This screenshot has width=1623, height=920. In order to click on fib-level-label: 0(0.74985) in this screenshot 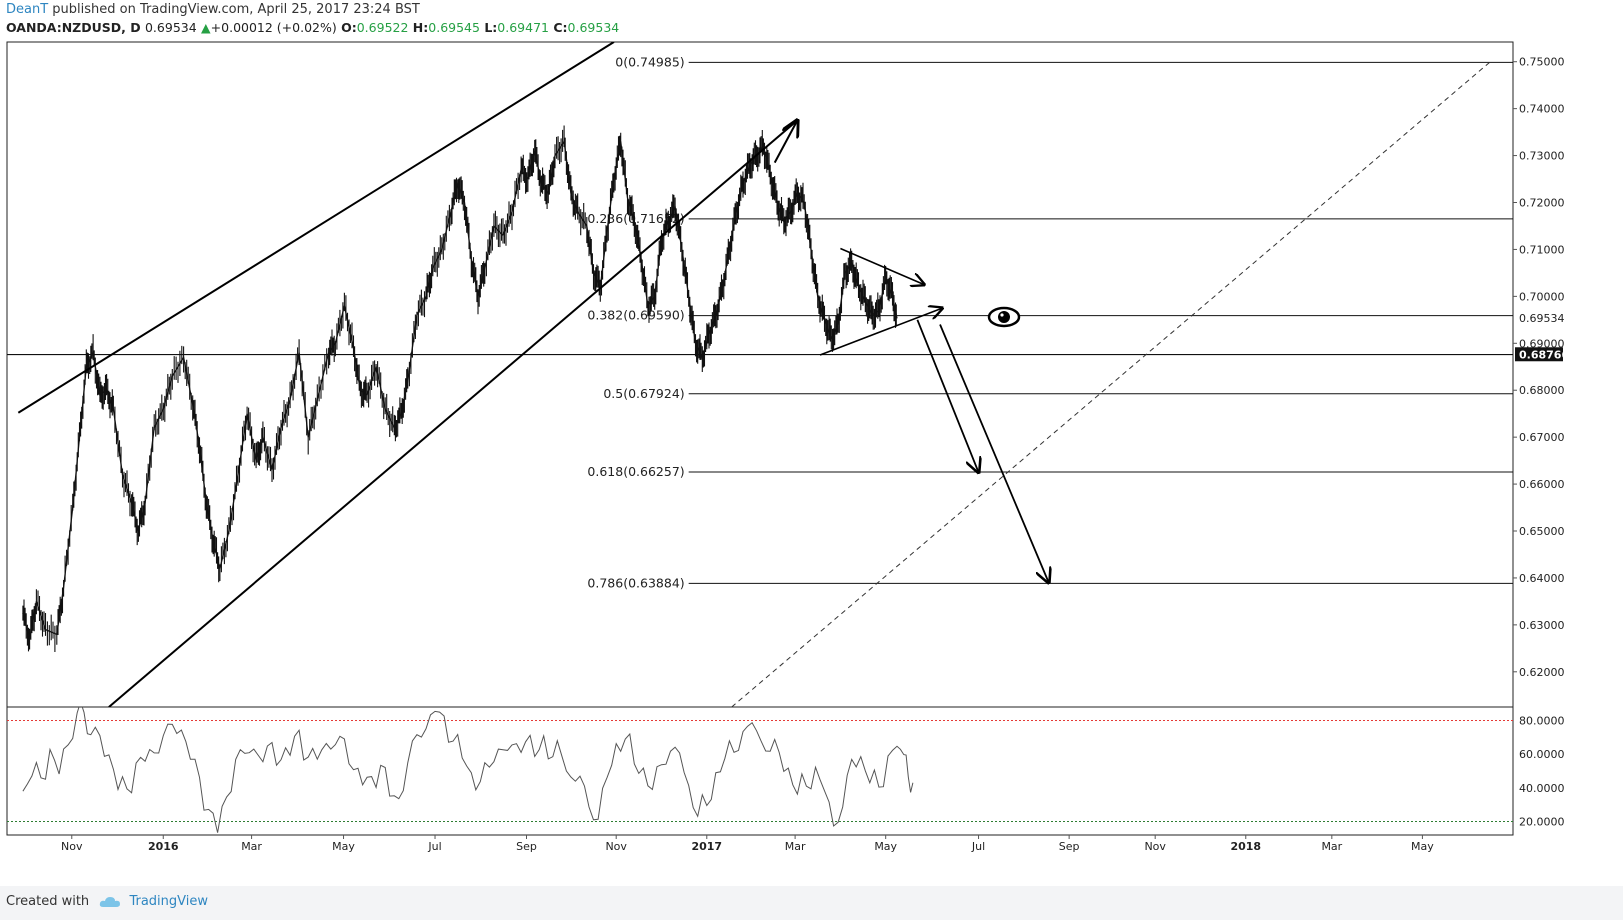, I will do `click(649, 61)`.